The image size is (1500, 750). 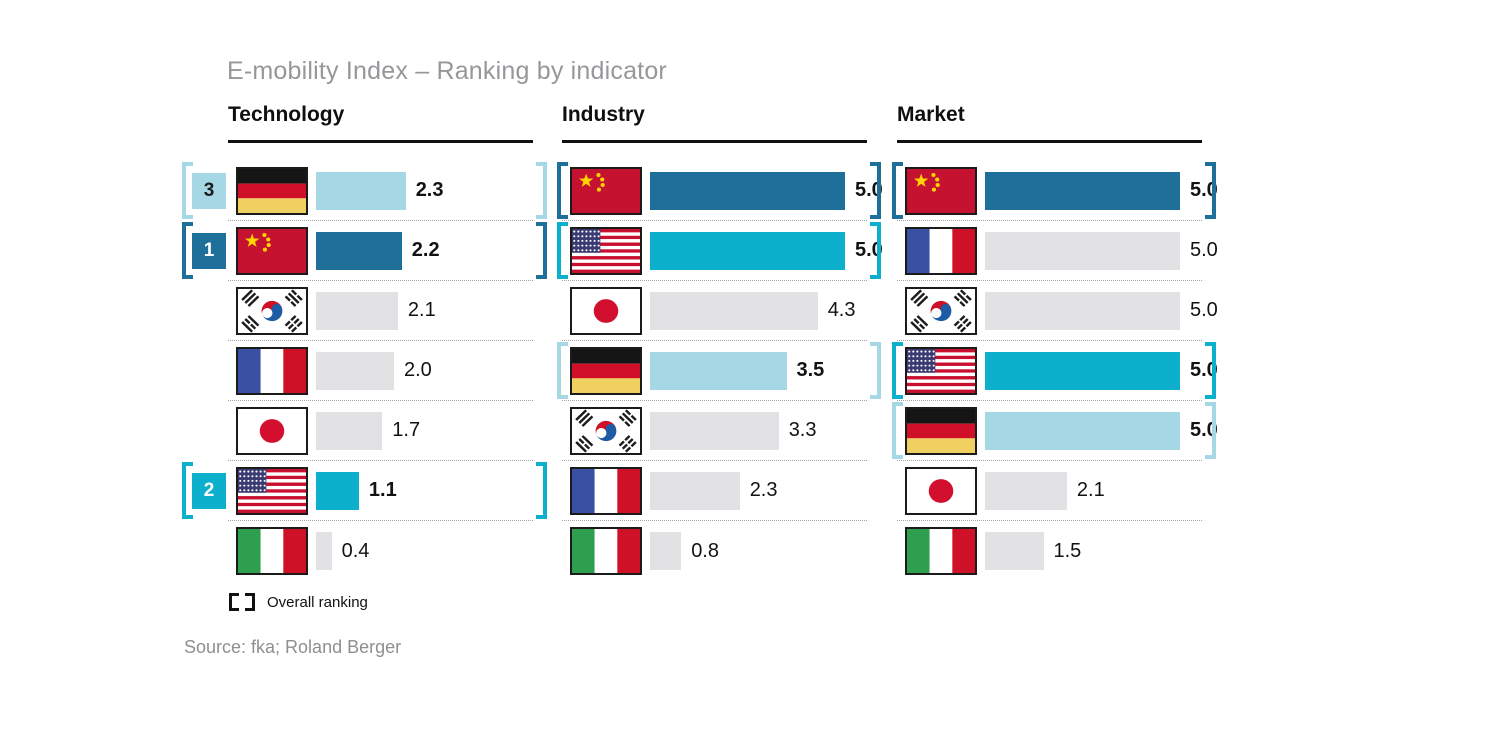 I want to click on row-technology-germany: 3 2.3, so click(x=364, y=191).